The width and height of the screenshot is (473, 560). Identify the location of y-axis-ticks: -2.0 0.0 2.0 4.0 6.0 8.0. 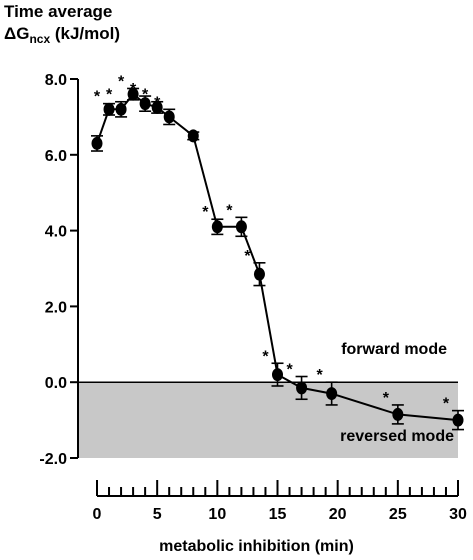
(58, 270).